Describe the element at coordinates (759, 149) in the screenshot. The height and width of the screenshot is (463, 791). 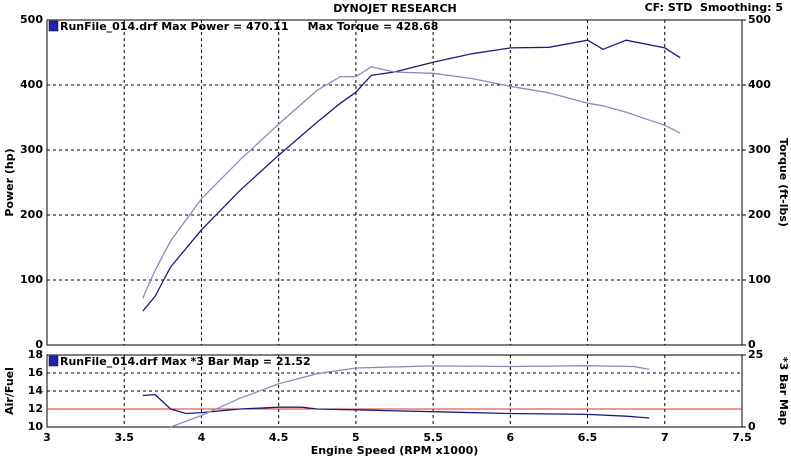
I see `y2-tick-label: 300` at that location.